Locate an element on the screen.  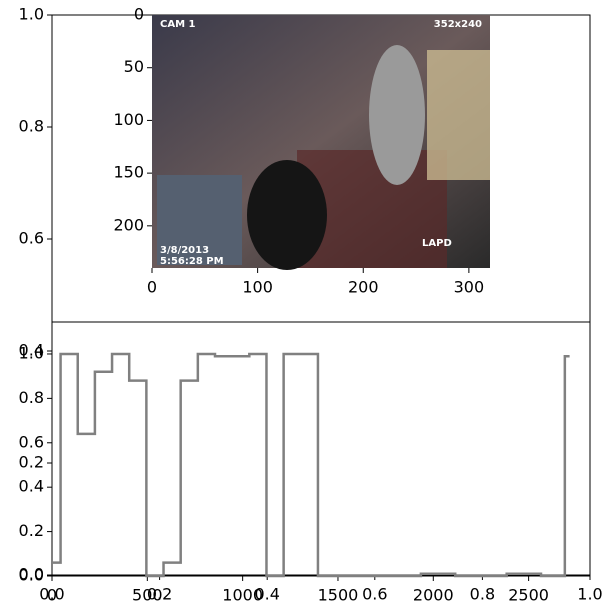
photo-atm is located at coordinates (199, 220).